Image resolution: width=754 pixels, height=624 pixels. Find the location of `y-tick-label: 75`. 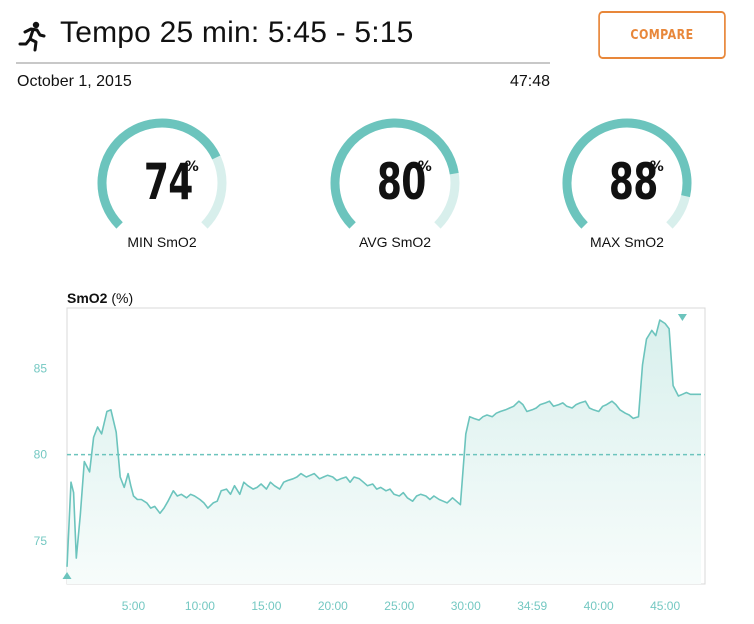

y-tick-label: 75 is located at coordinates (41, 541).